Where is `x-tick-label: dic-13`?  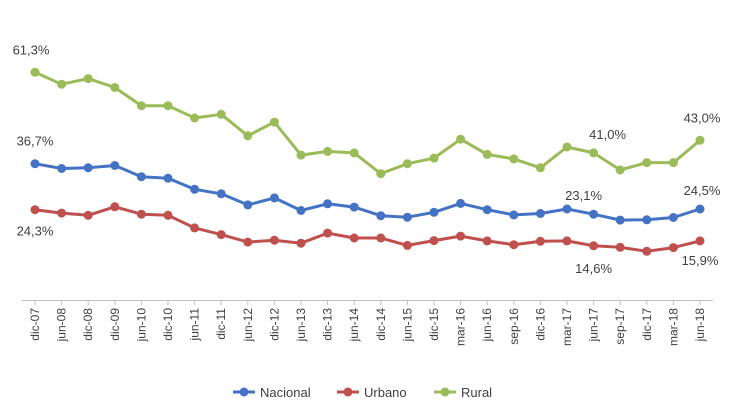 x-tick-label: dic-13 is located at coordinates (328, 324).